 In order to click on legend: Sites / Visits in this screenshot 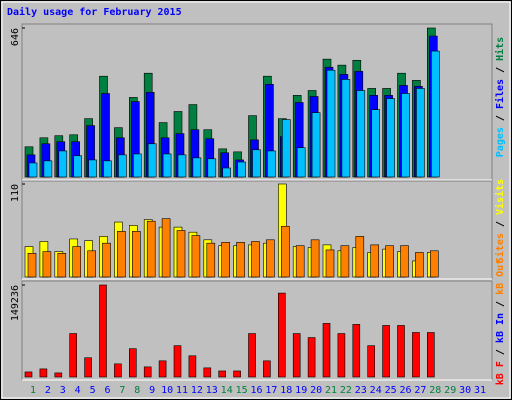, I will do `click(500, 221)`.